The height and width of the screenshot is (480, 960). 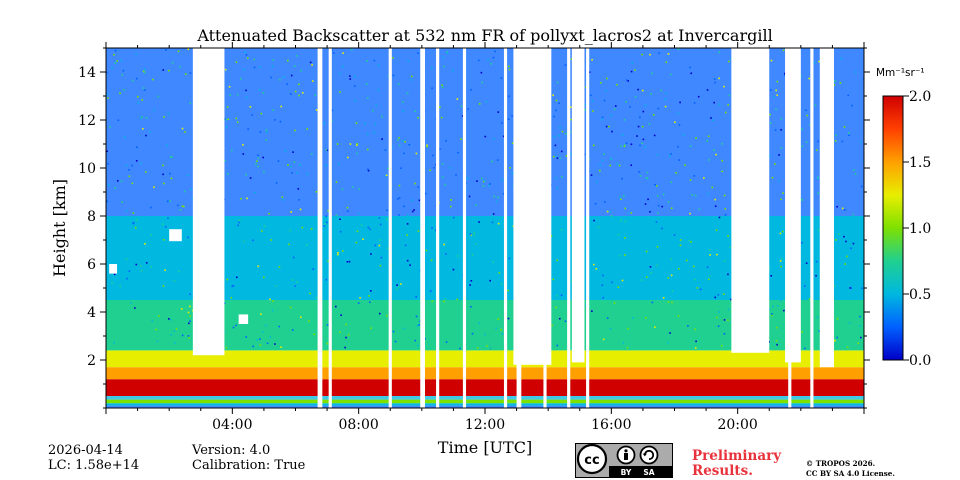 What do you see at coordinates (91, 217) in the screenshot?
I see `y-tick-label: 8` at bounding box center [91, 217].